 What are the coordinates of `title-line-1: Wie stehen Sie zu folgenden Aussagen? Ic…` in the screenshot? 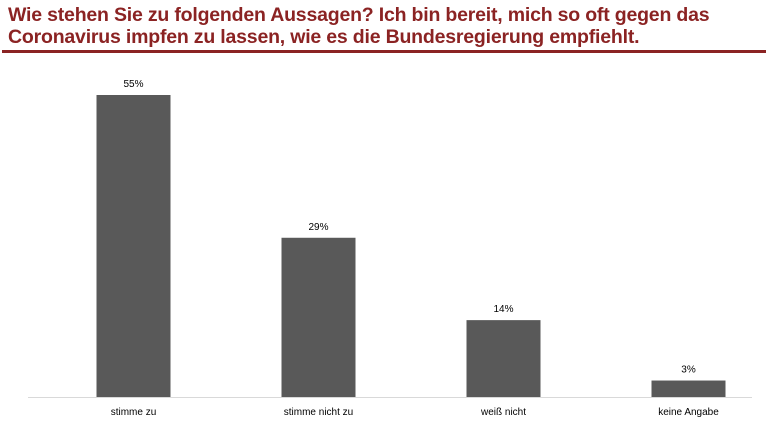 It's located at (359, 15).